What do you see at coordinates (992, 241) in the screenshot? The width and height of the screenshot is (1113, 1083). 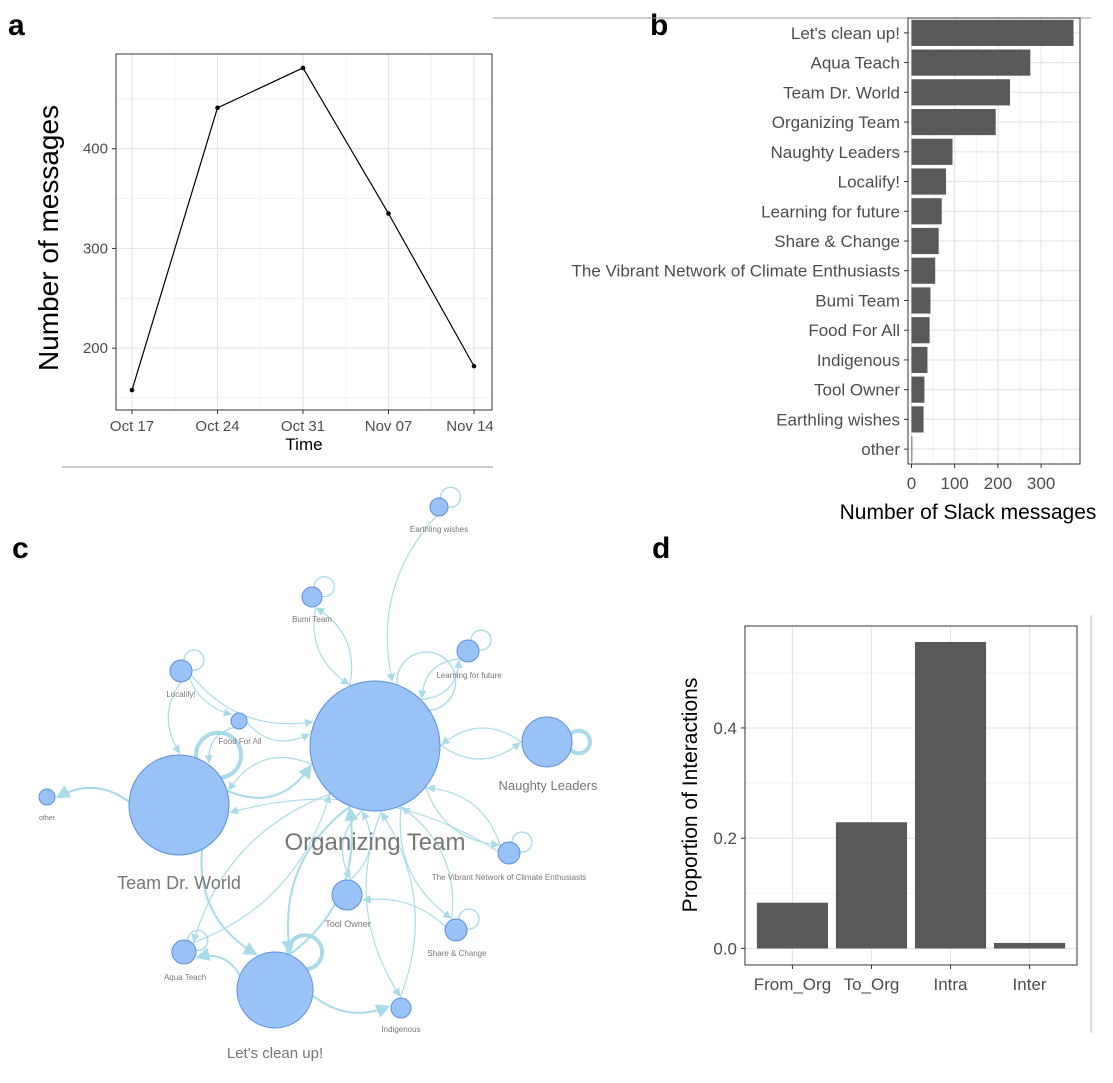 I see `panel-b-bars` at bounding box center [992, 241].